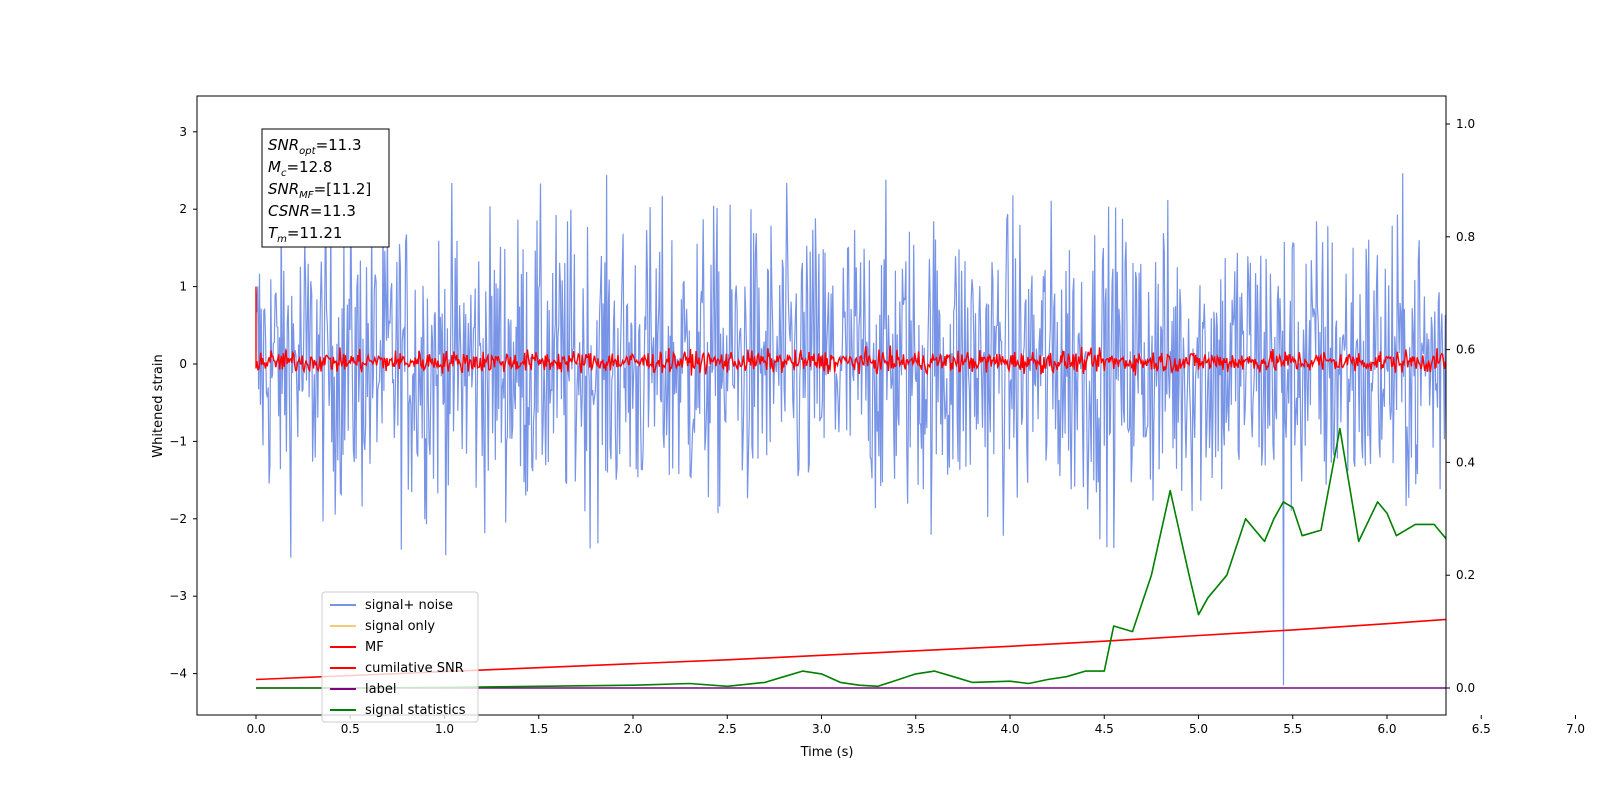 The width and height of the screenshot is (1600, 800). Describe the element at coordinates (821, 729) in the screenshot. I see `x-tick-label: 3.0` at that location.